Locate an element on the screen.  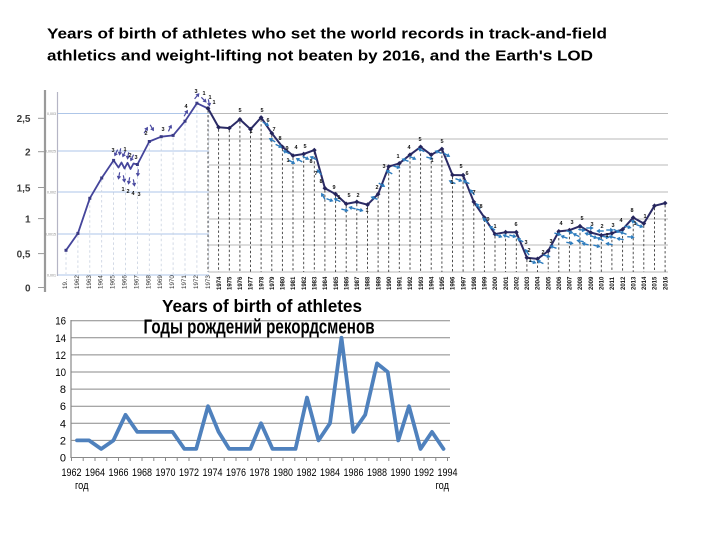
svg-text: 1979 is located at coordinates (273, 283).